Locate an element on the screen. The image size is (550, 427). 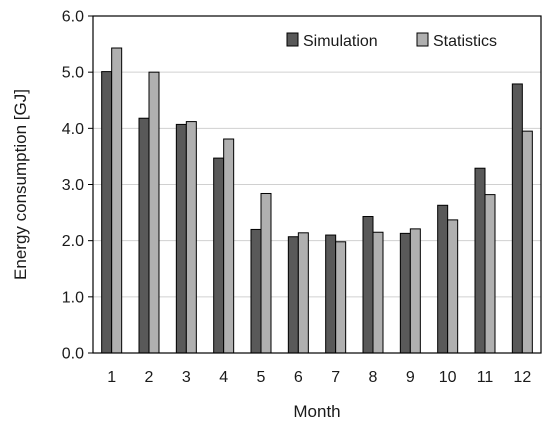
x-tick-label: 1 is located at coordinates (111, 377).